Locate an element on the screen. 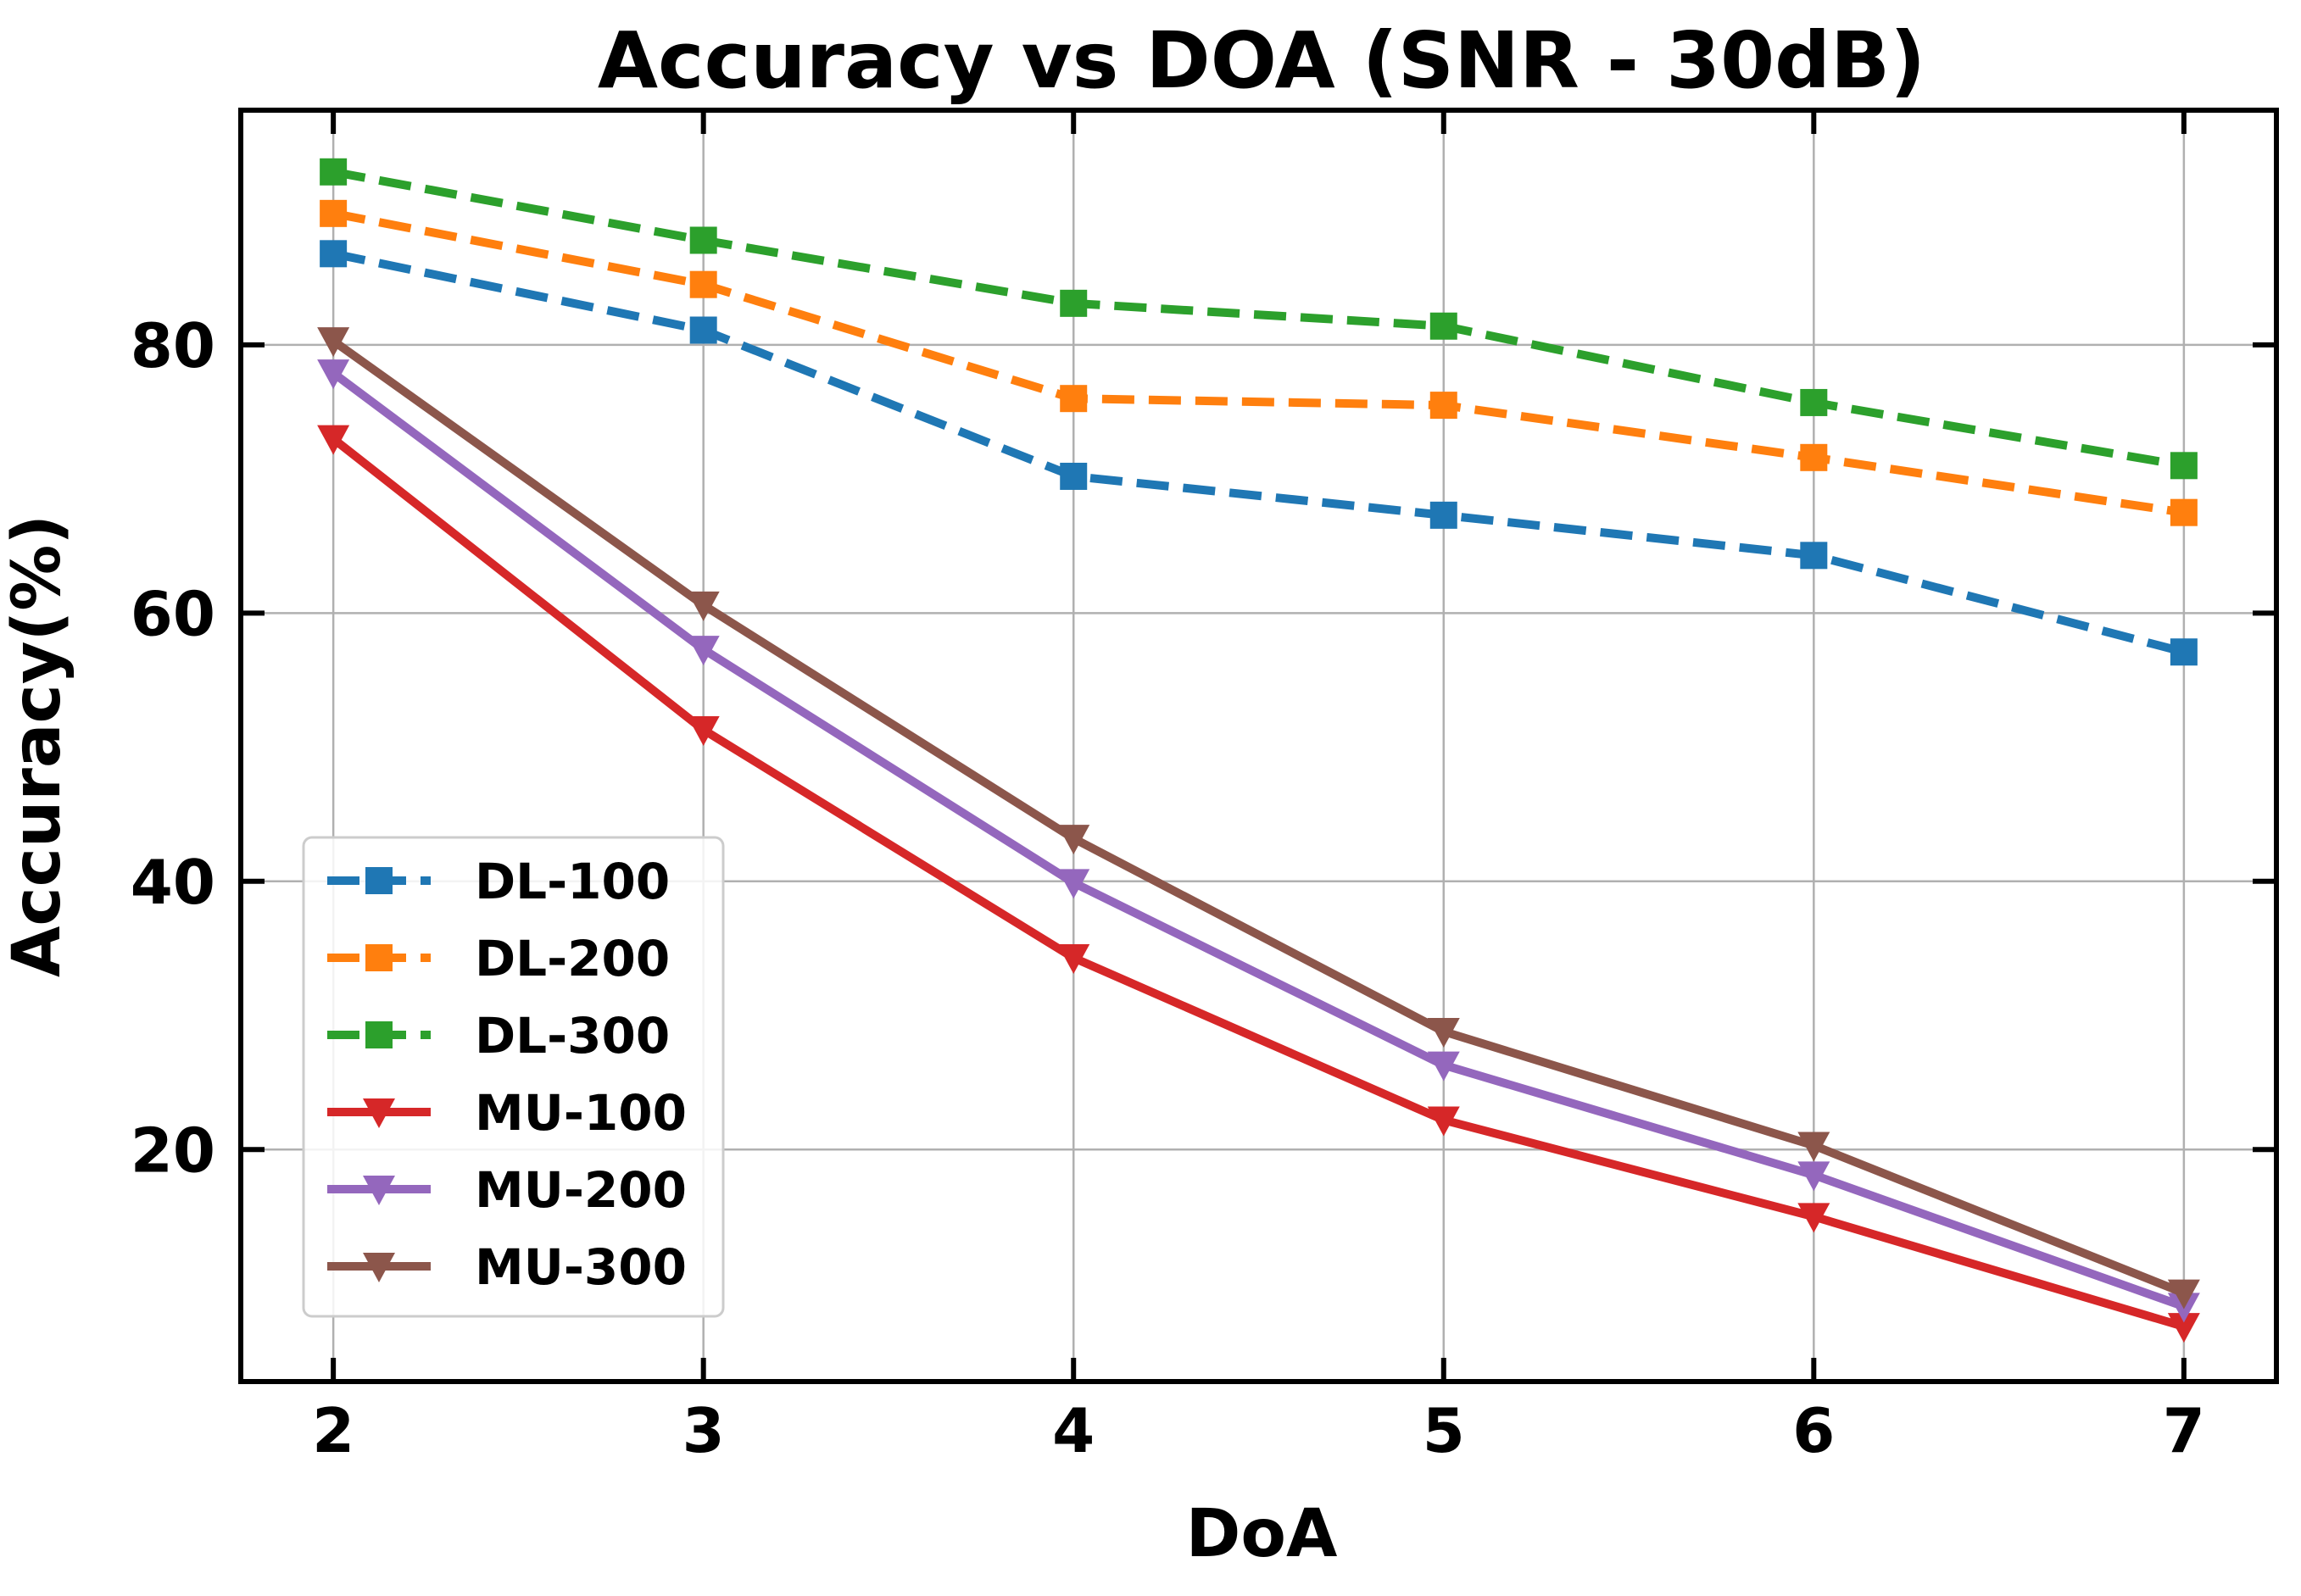 The width and height of the screenshot is (2301, 1596). chart-title: Accuracy vs DOA (SNR - 30dB) is located at coordinates (1261, 60).